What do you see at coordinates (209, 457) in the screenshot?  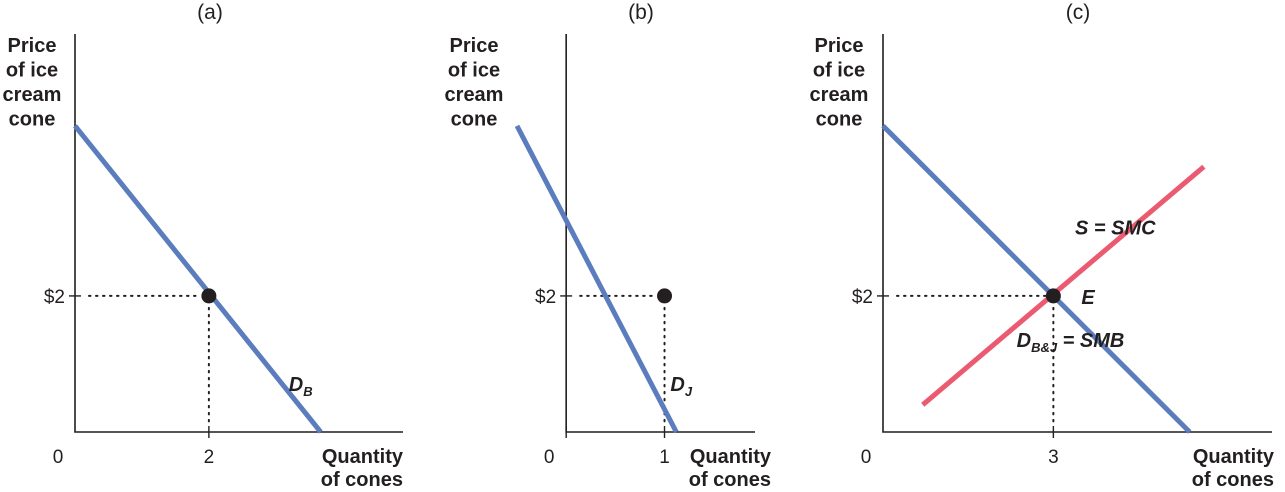 I see `x-tick-label: 2` at bounding box center [209, 457].